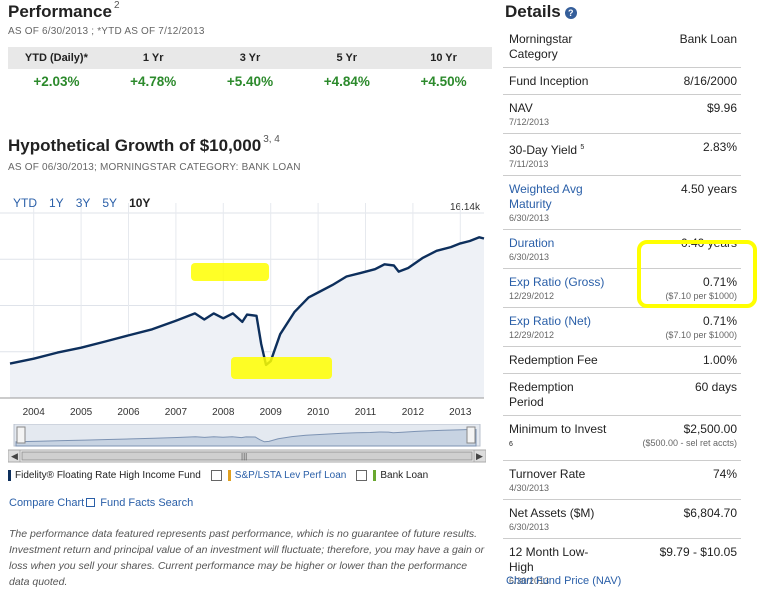 The width and height of the screenshot is (761, 591). I want to click on details-row-label: Weighted Avg Maturity 6/30/2013, so click(559, 203).